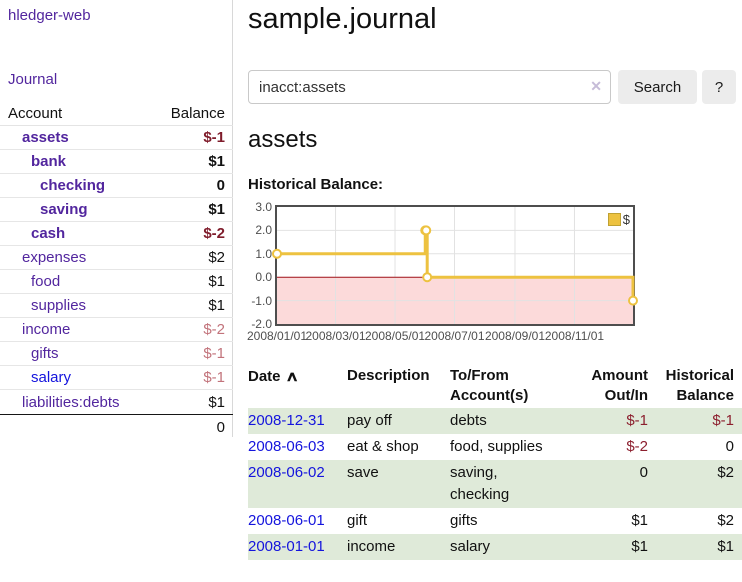  What do you see at coordinates (116, 210) in the screenshot?
I see `account-row: saving $1` at bounding box center [116, 210].